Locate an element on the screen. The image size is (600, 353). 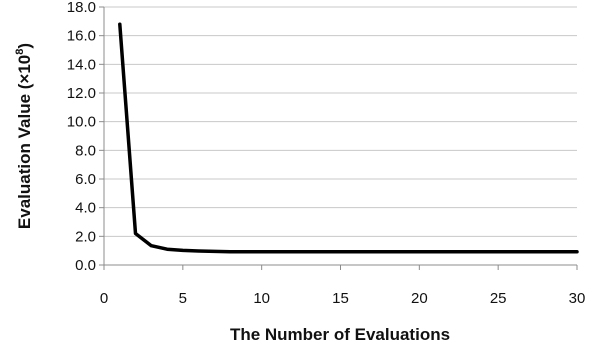
y-tick-label: 10.0 is located at coordinates (81, 122).